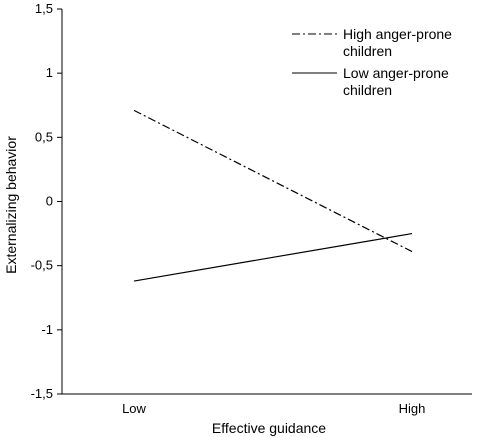 This screenshot has width=480, height=437. What do you see at coordinates (42, 265) in the screenshot?
I see `y-tick-label: -0,5` at bounding box center [42, 265].